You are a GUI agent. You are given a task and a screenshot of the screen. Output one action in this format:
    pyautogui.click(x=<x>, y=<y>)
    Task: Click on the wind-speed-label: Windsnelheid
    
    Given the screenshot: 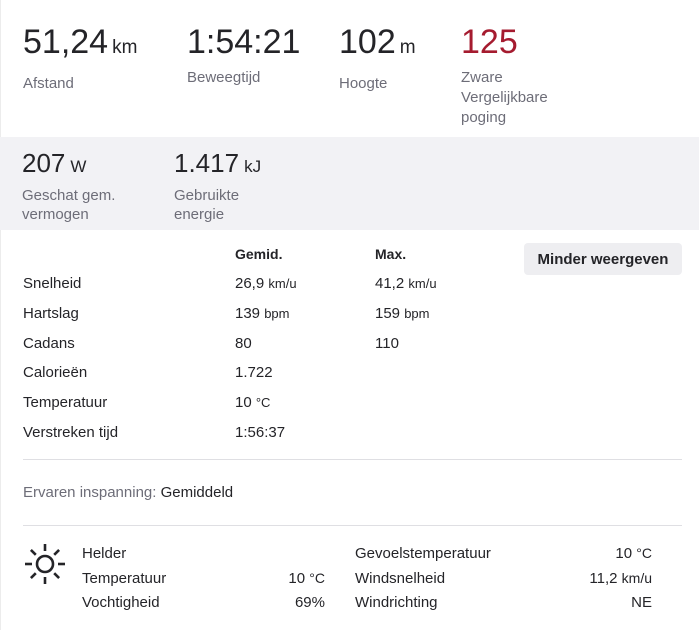 What is the action you would take?
    pyautogui.click(x=400, y=578)
    